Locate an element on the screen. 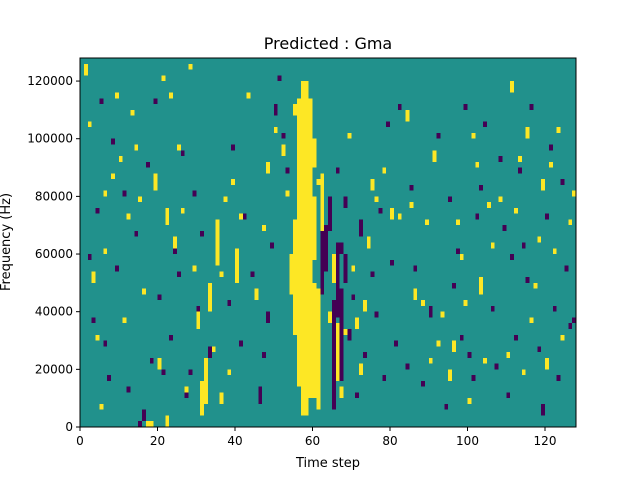 The height and width of the screenshot is (484, 640). y-tick-label: 80000 is located at coordinates (54, 196).